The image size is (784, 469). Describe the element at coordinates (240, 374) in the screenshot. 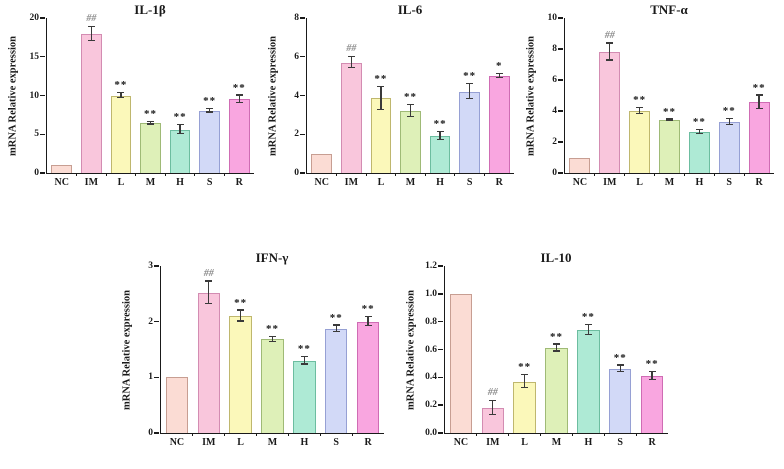

I see `bar-l` at that location.